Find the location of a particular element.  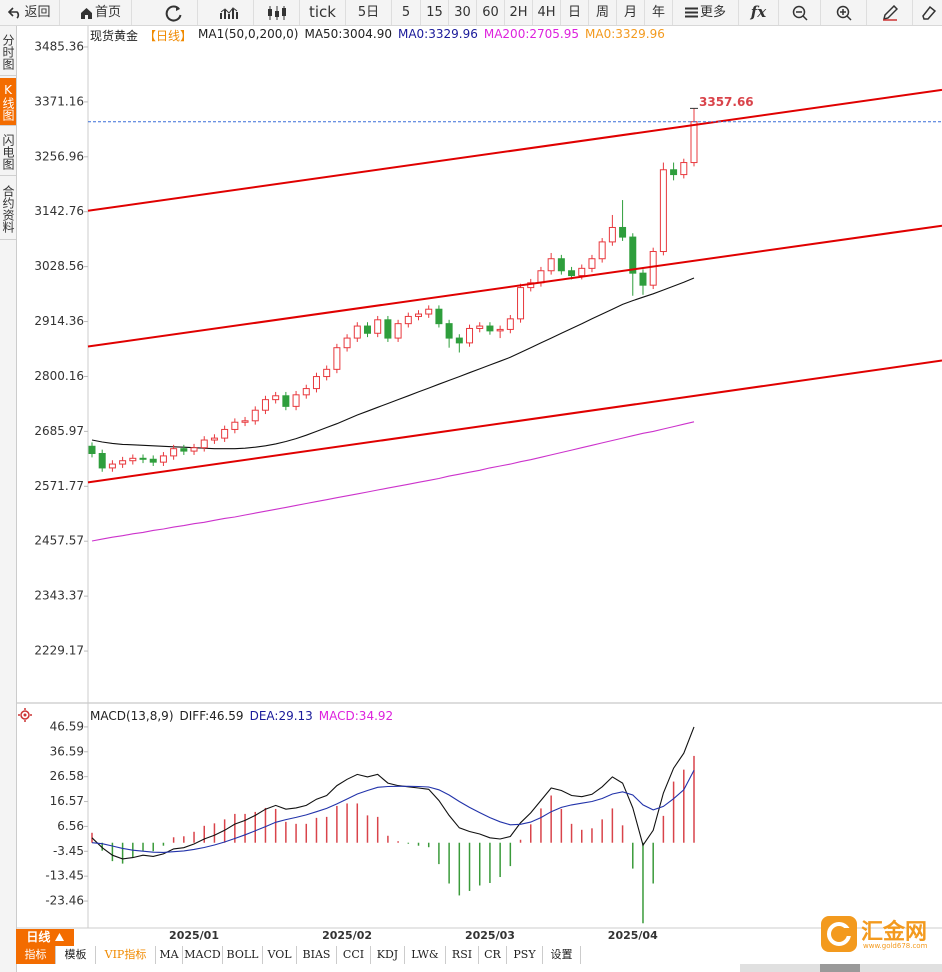

back-button: 返回 is located at coordinates (30, 12).